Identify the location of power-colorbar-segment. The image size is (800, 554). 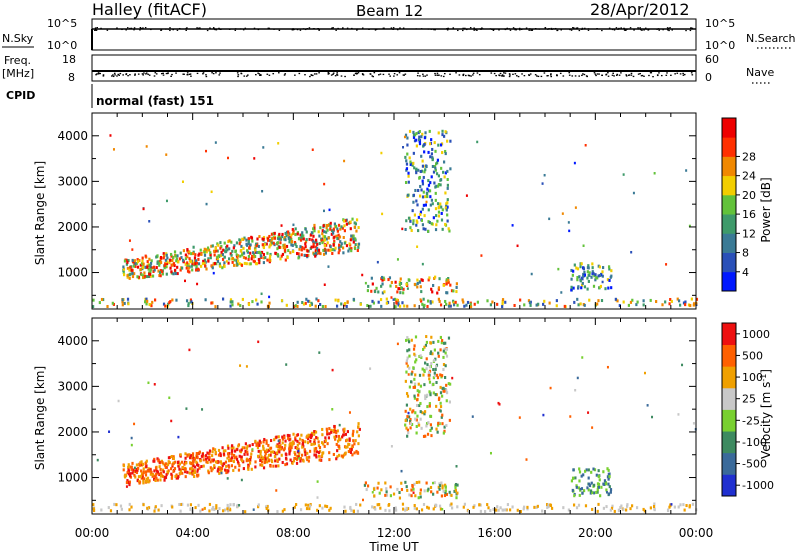
(729, 128).